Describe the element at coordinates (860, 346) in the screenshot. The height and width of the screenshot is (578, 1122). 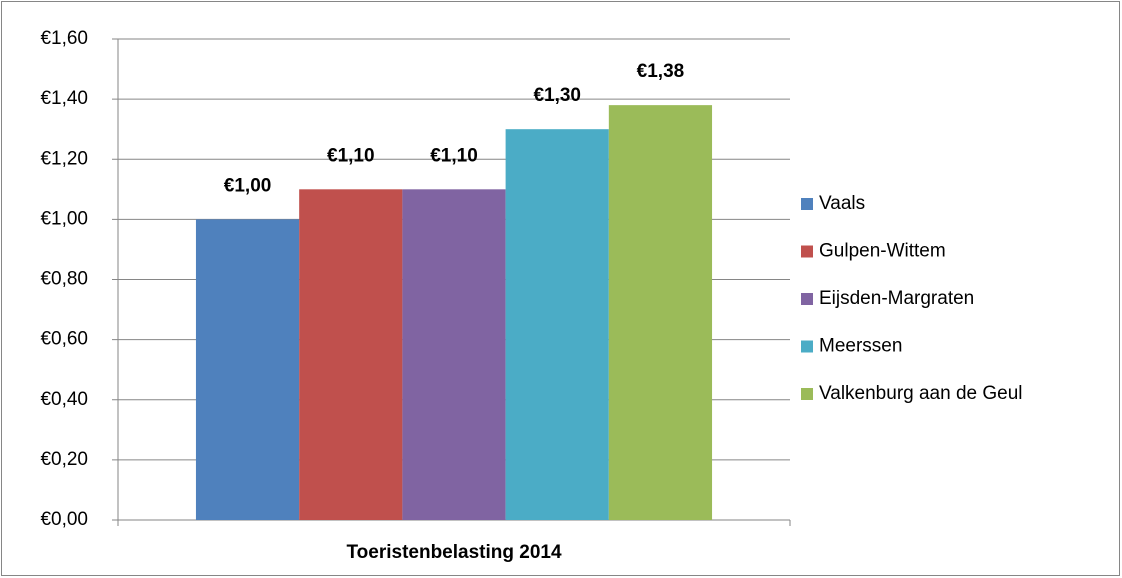
I see `legend-label: Meerssen` at that location.